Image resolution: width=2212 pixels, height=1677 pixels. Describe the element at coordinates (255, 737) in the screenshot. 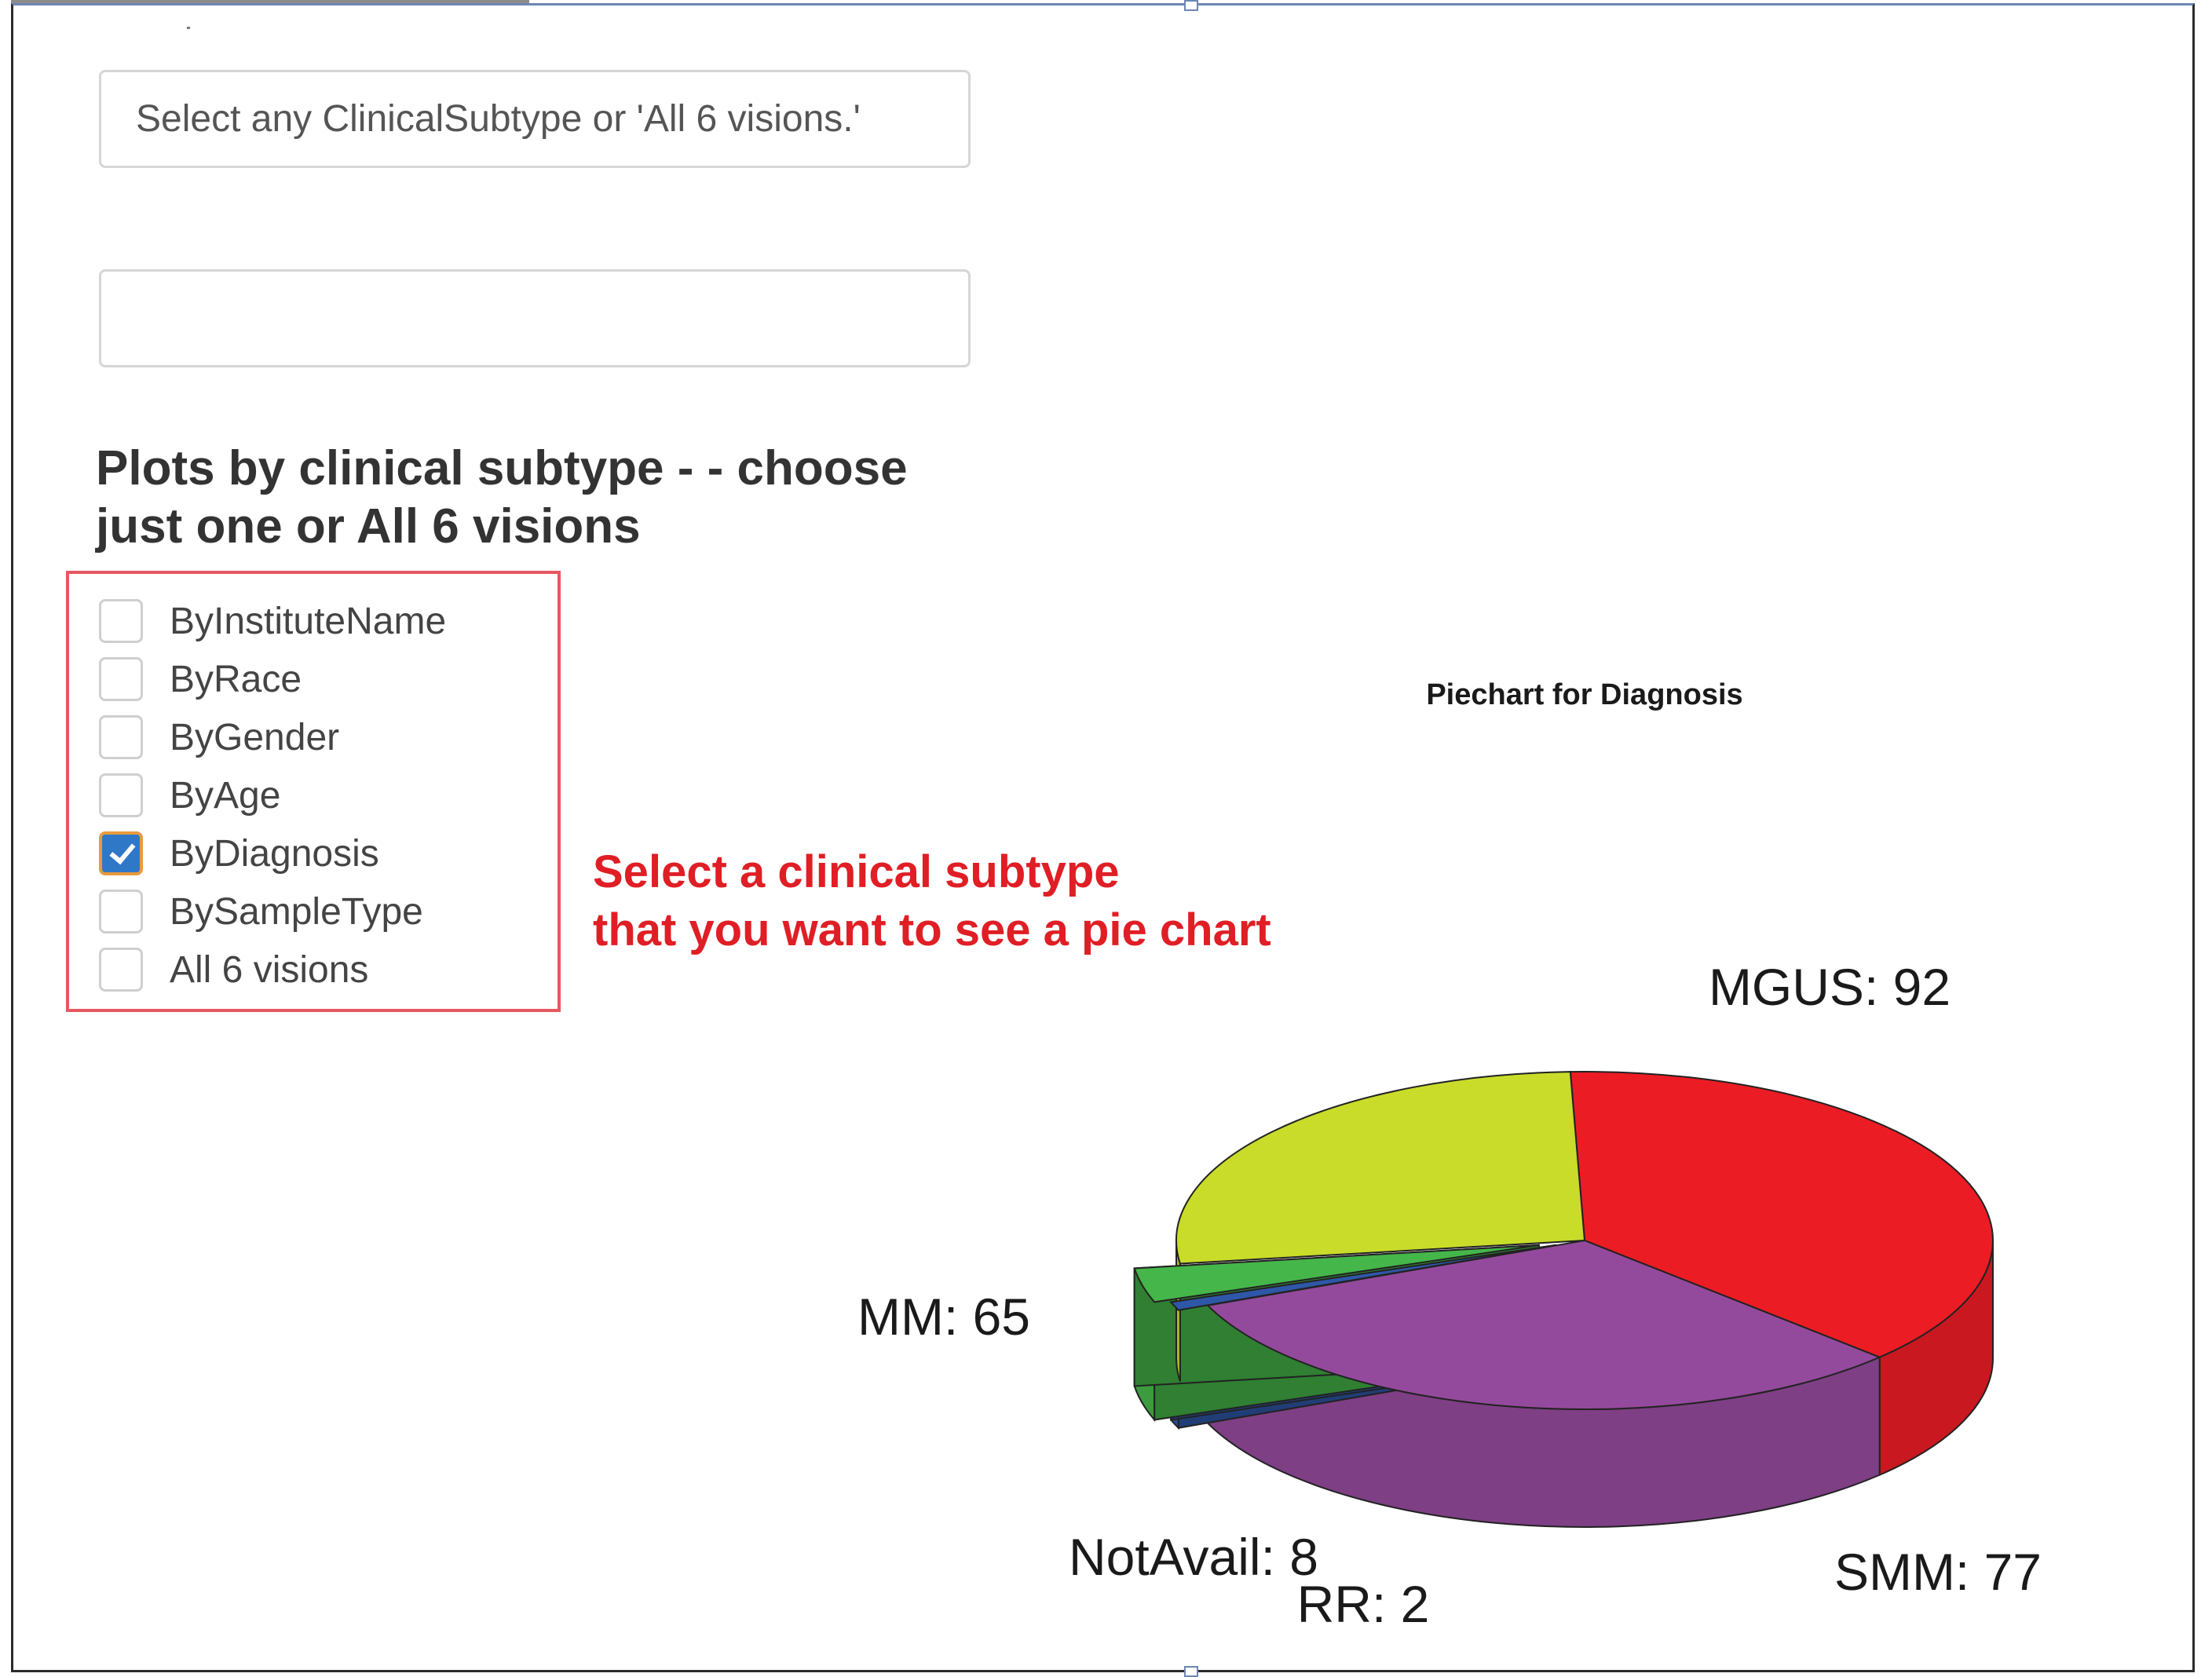

I see `checkbox-label: ByGender` at that location.